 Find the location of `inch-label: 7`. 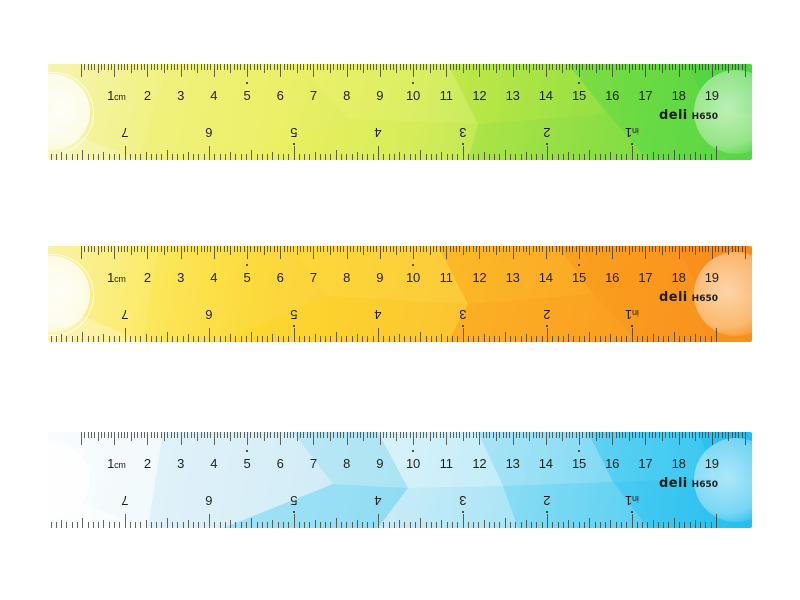

inch-label: 7 is located at coordinates (124, 132).